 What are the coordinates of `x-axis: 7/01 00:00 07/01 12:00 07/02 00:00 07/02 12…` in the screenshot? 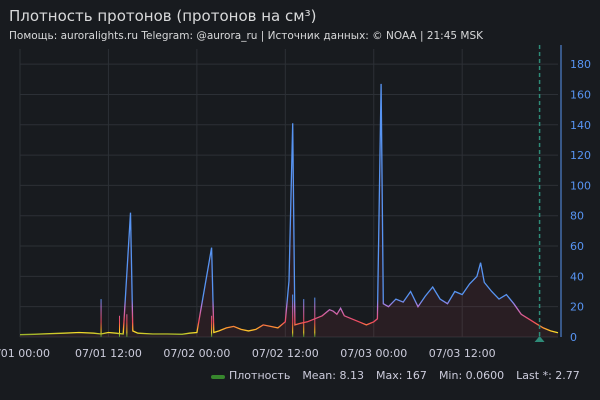 It's located at (248, 353).